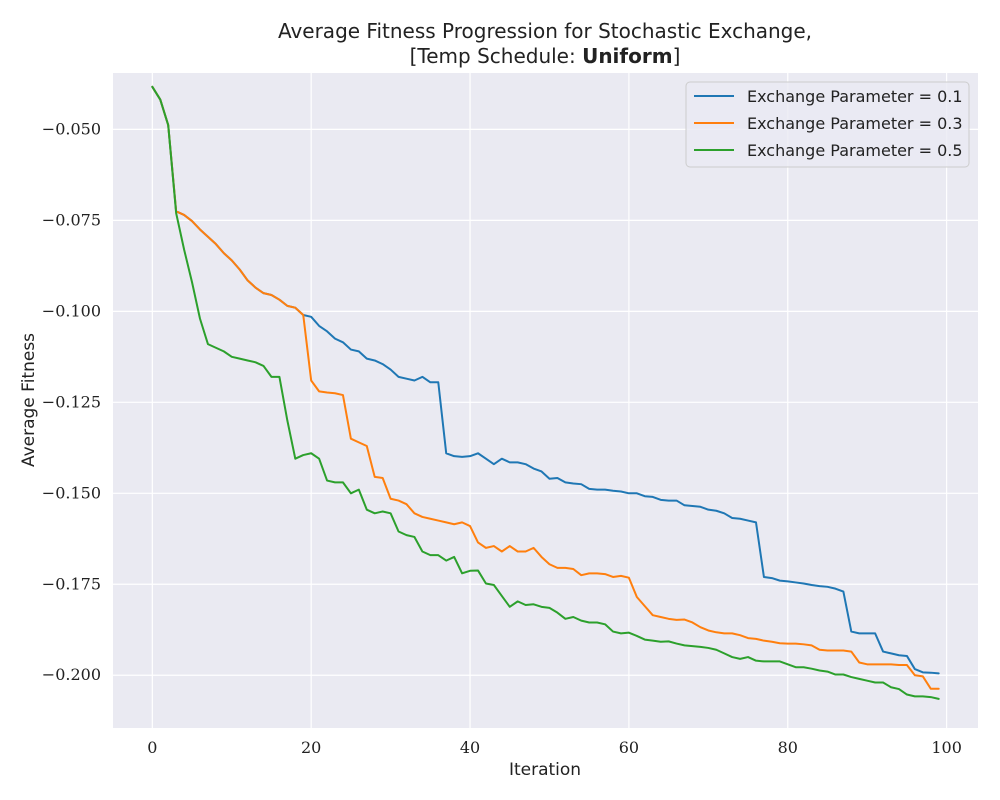  I want to click on subtitle-suffix: ], so click(677, 56).